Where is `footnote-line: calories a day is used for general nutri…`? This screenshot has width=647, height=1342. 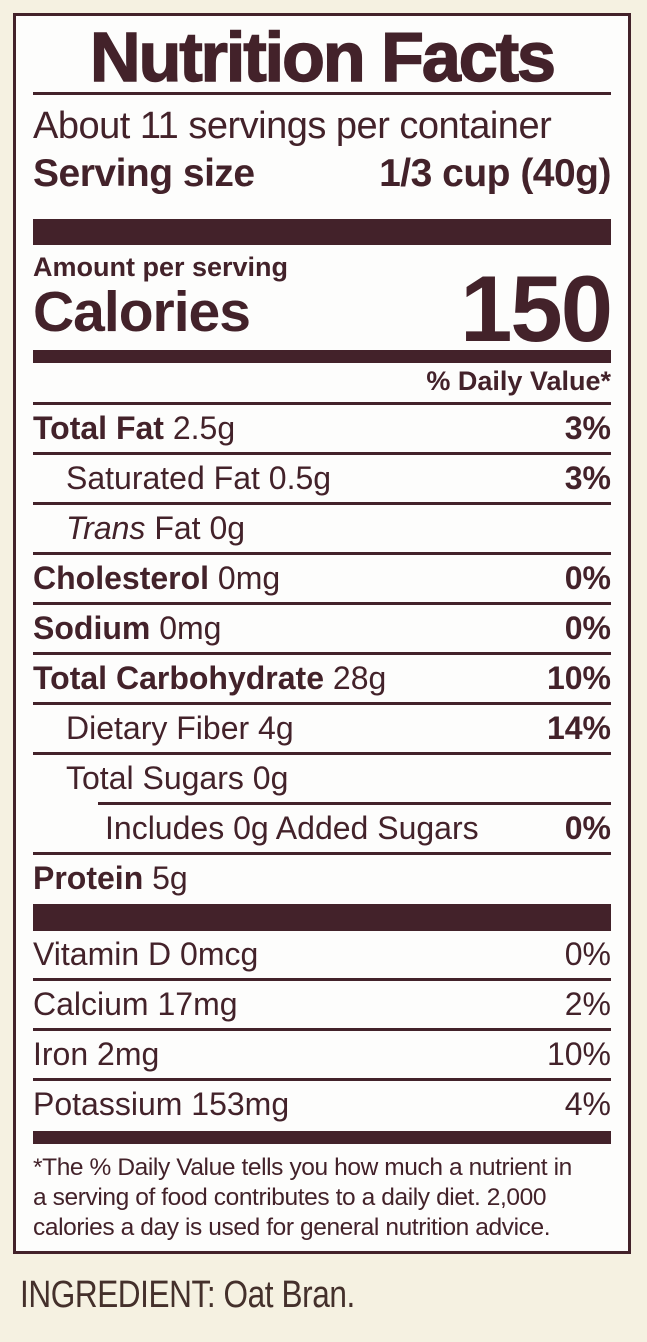
footnote-line: calories a day is used for general nutri… is located at coordinates (292, 1228).